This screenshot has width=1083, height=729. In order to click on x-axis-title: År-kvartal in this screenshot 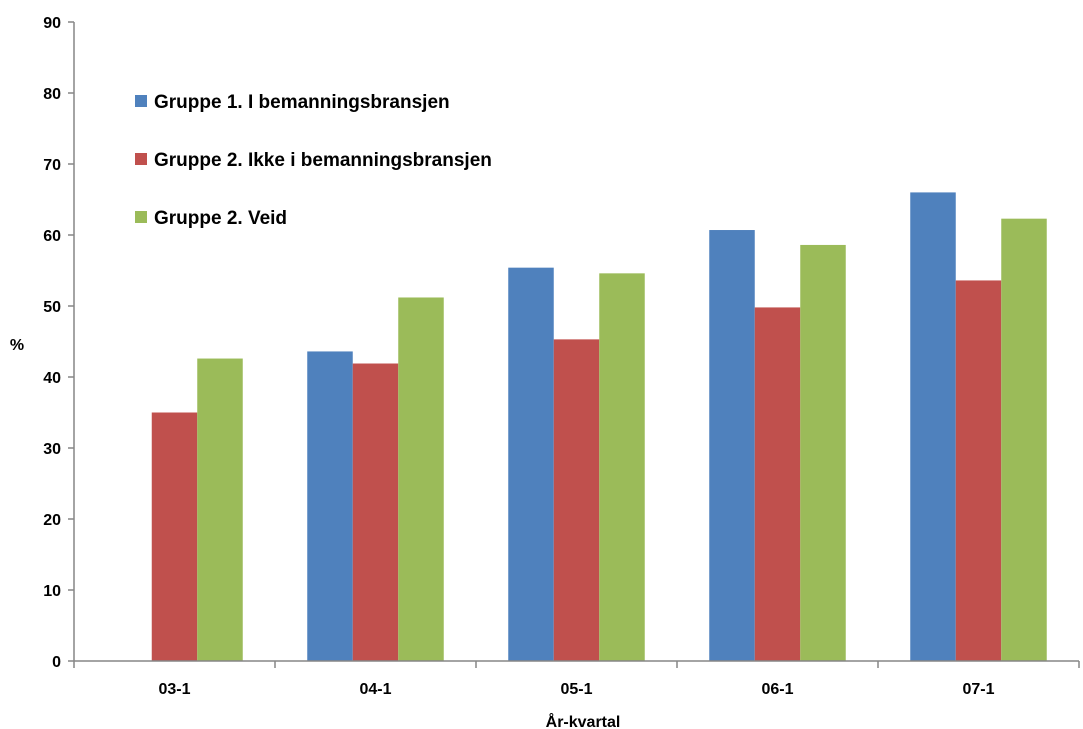, I will do `click(583, 720)`.